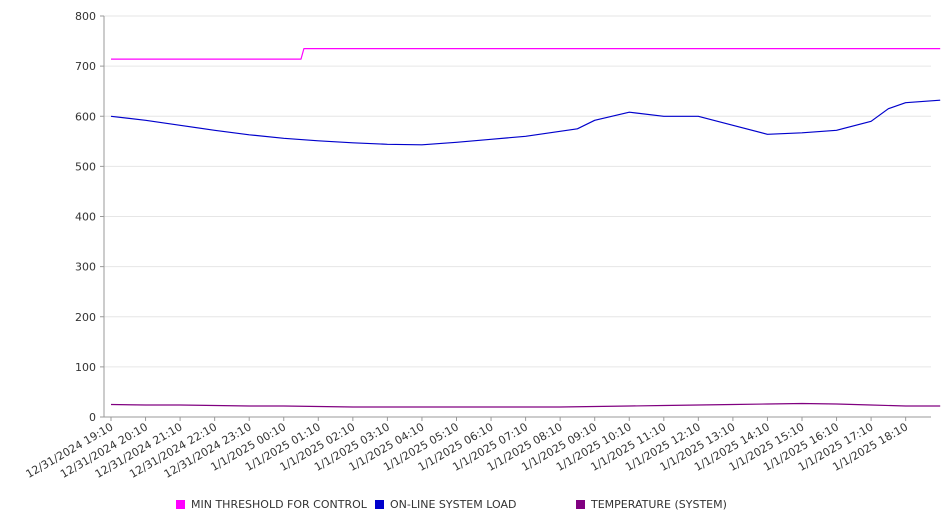 The width and height of the screenshot is (946, 530). Describe the element at coordinates (279, 504) in the screenshot. I see `legend-label: MIN THRESHOLD FOR CONTROL` at that location.